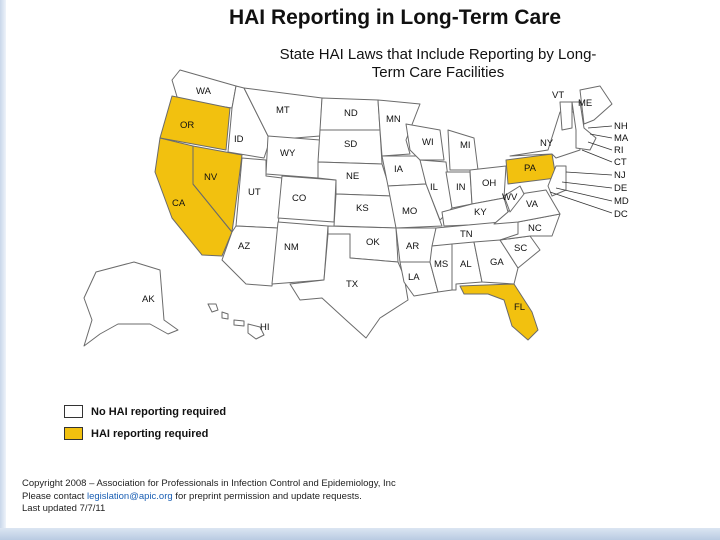 The image size is (720, 540). I want to click on state-MN, so click(399, 128).